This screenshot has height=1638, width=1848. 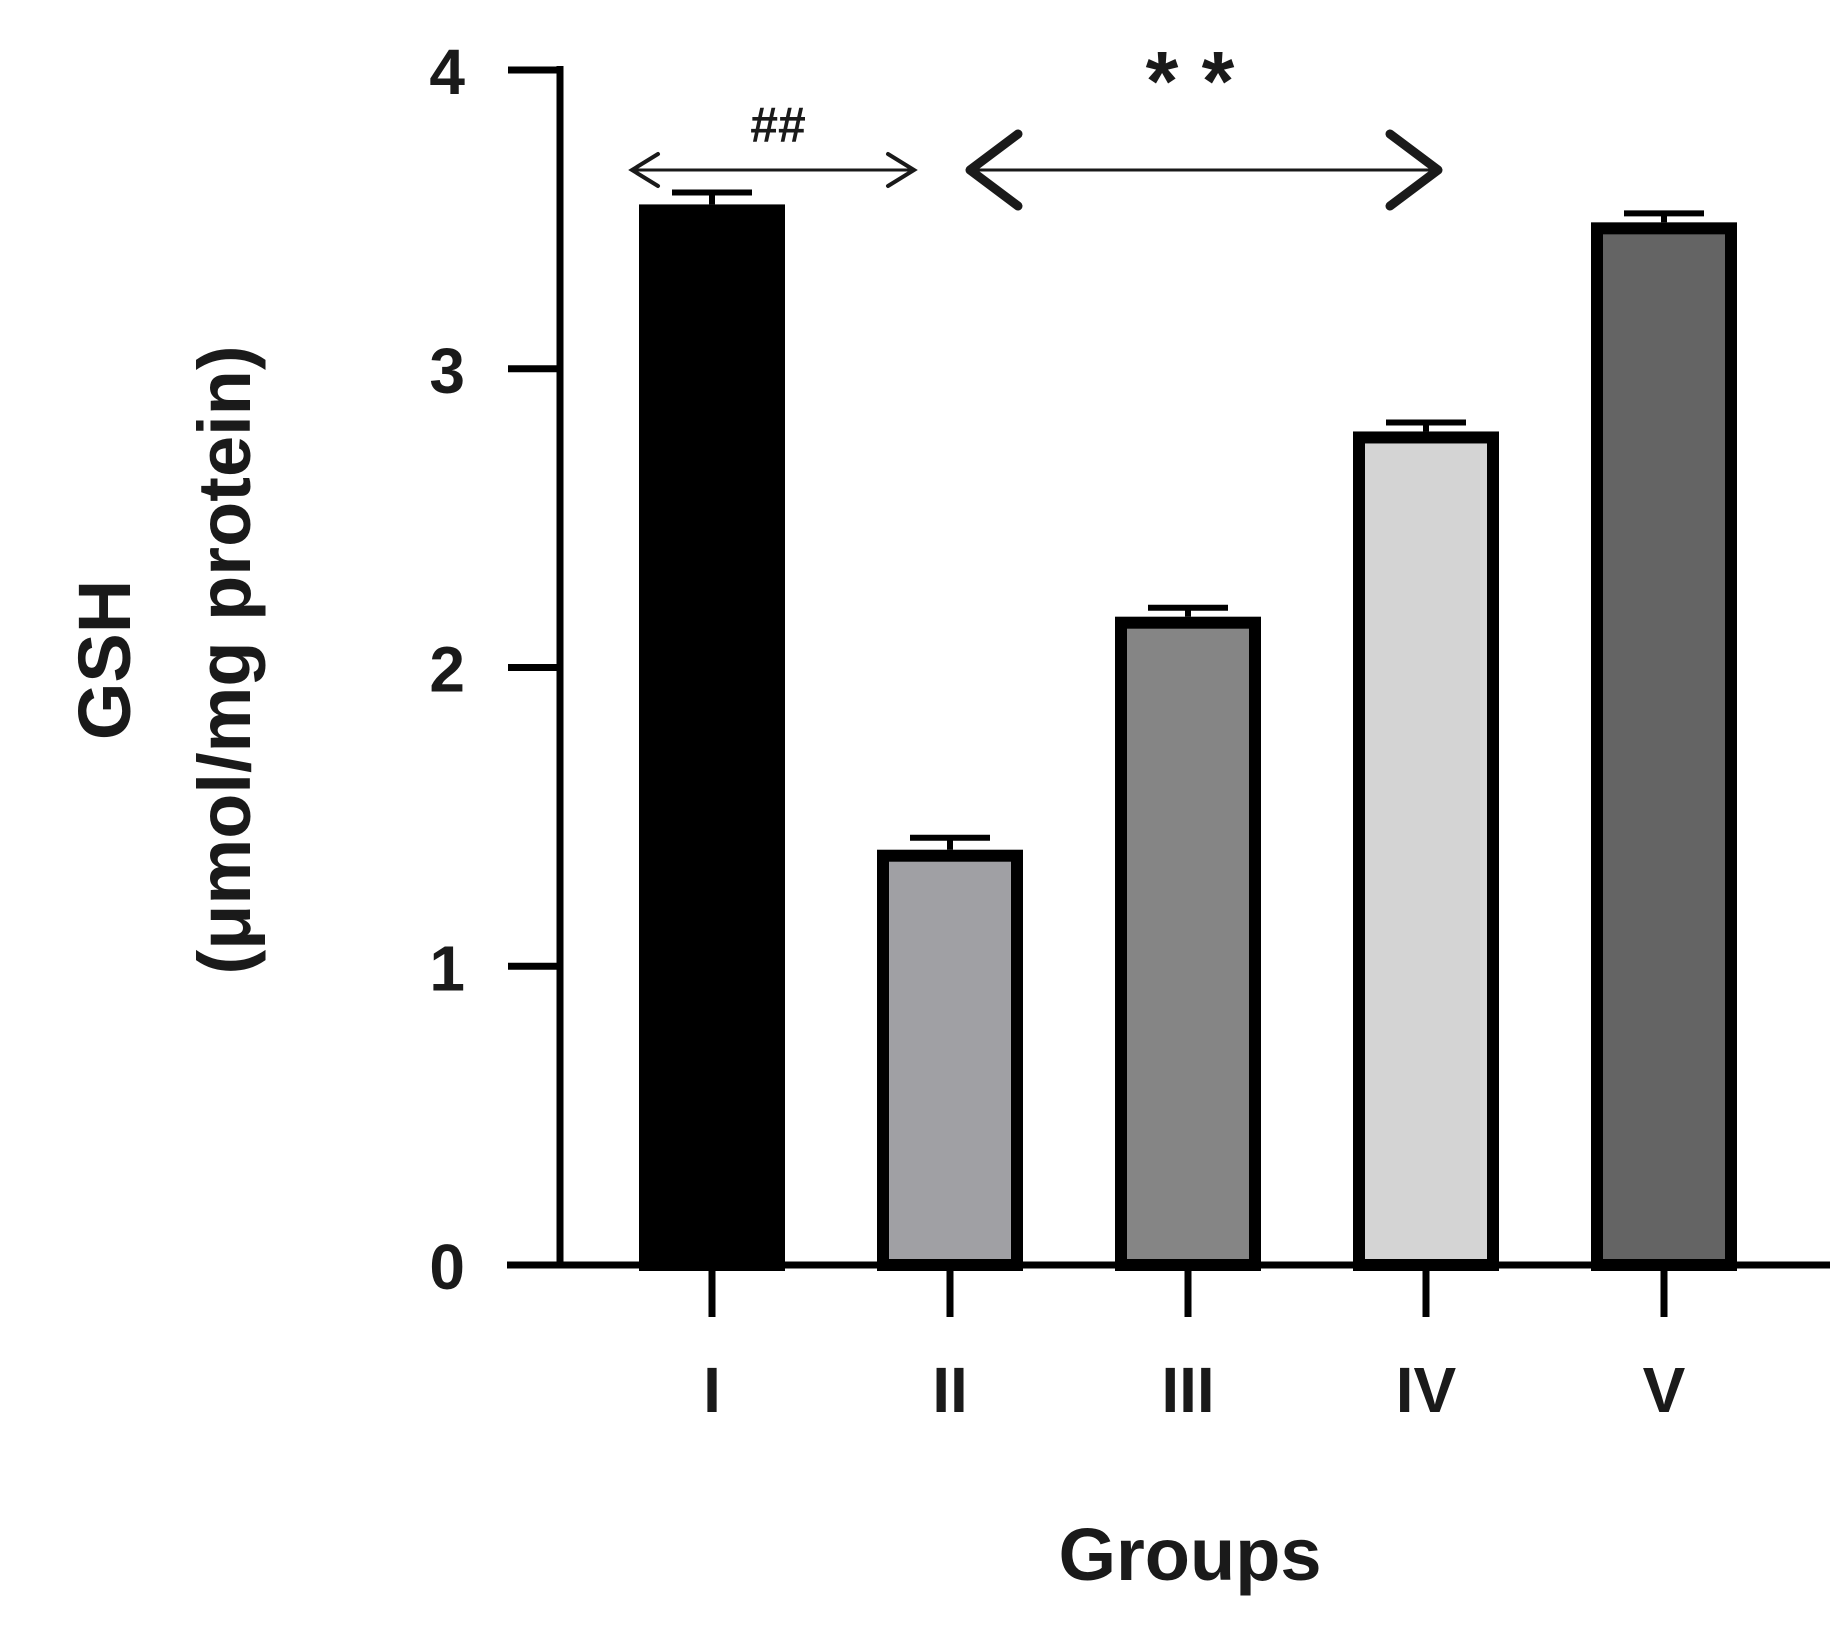 What do you see at coordinates (1189, 1554) in the screenshot?
I see `x-axis-title: Groups` at bounding box center [1189, 1554].